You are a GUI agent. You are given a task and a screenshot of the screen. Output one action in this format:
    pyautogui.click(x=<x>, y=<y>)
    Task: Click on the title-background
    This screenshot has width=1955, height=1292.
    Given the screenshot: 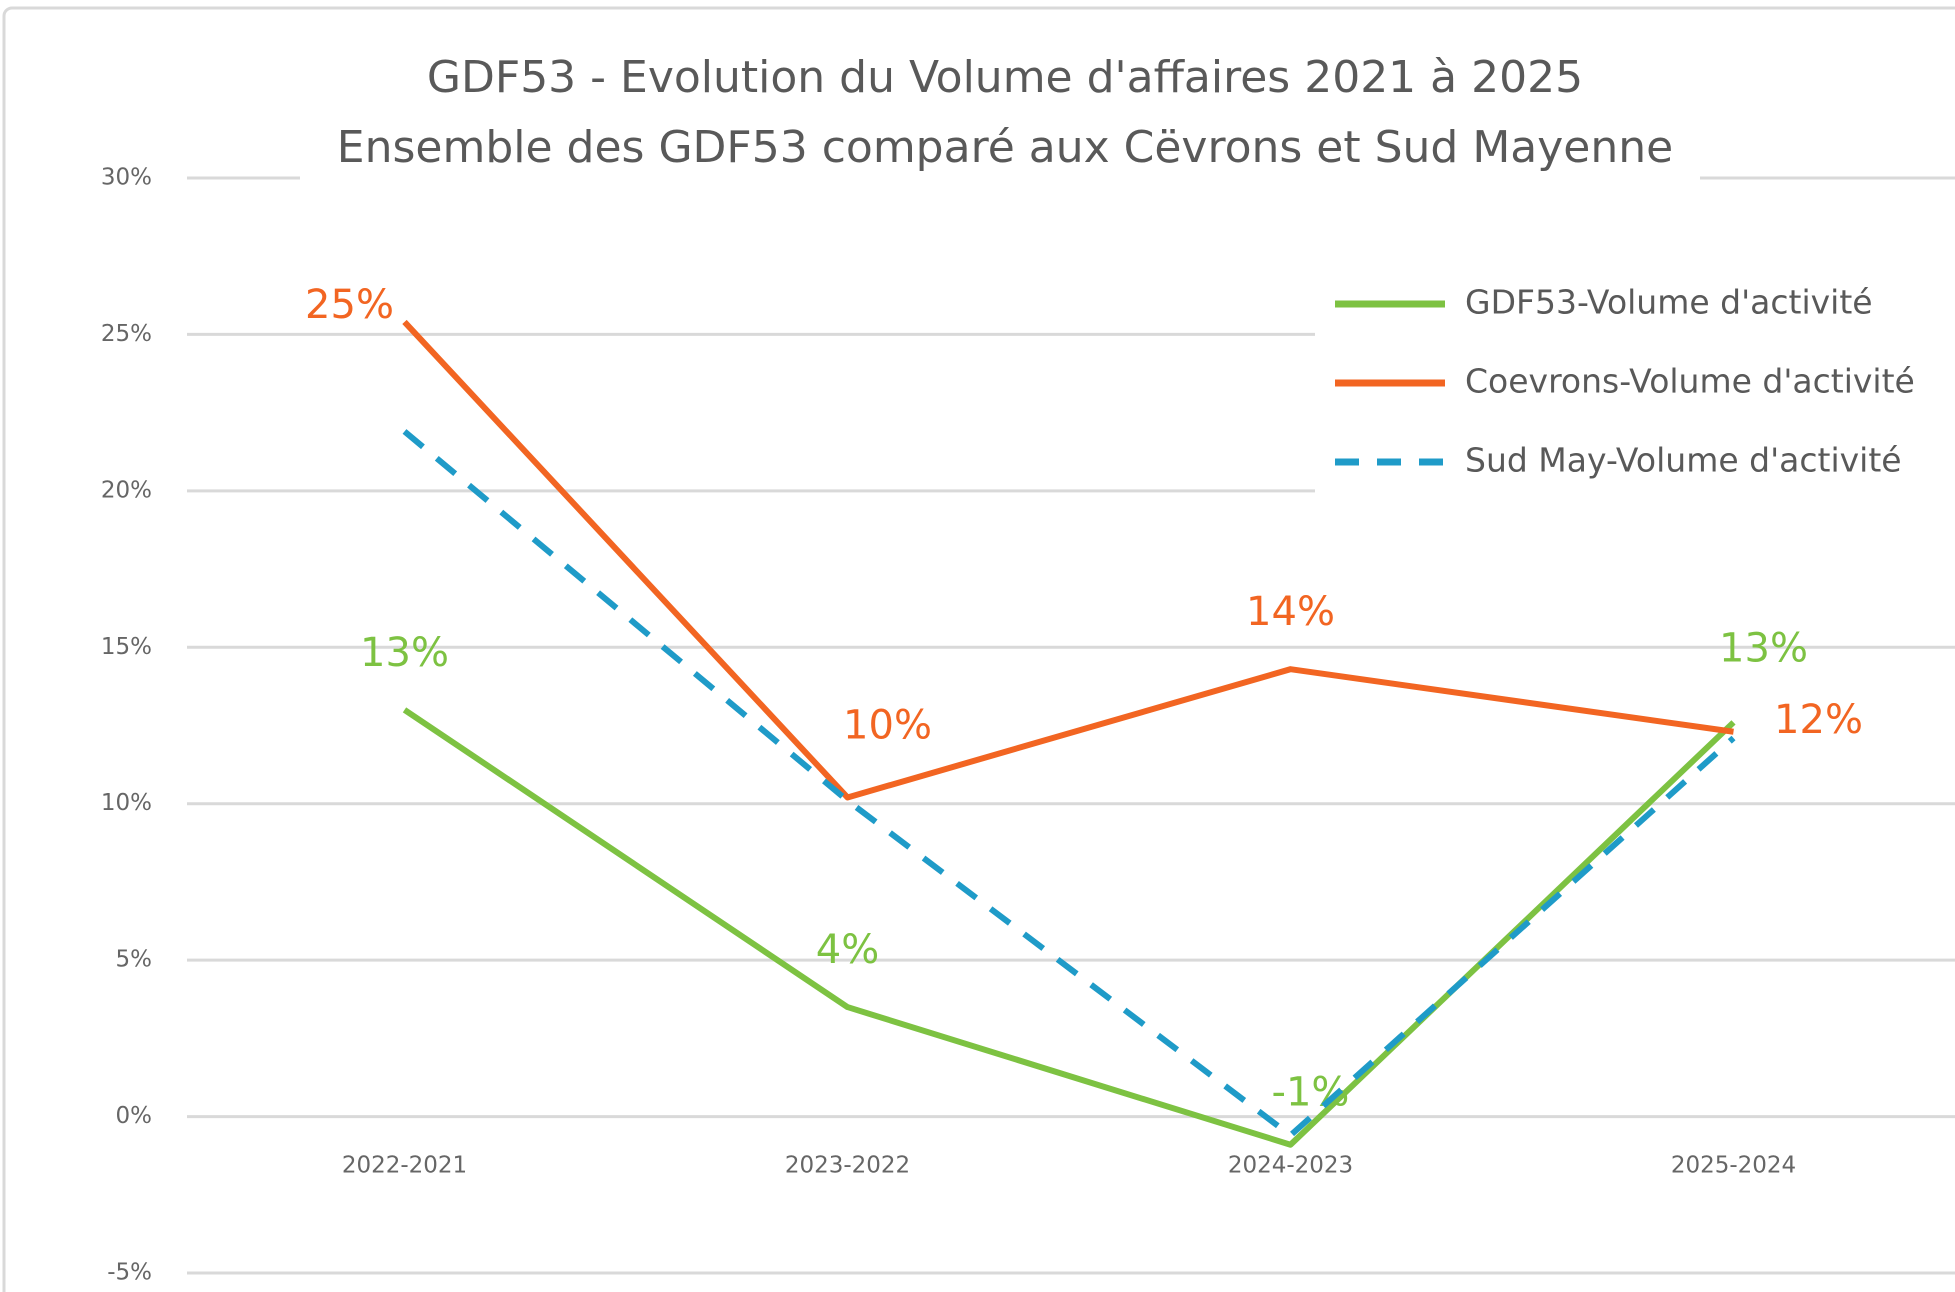 What is the action you would take?
    pyautogui.click(x=1000, y=116)
    